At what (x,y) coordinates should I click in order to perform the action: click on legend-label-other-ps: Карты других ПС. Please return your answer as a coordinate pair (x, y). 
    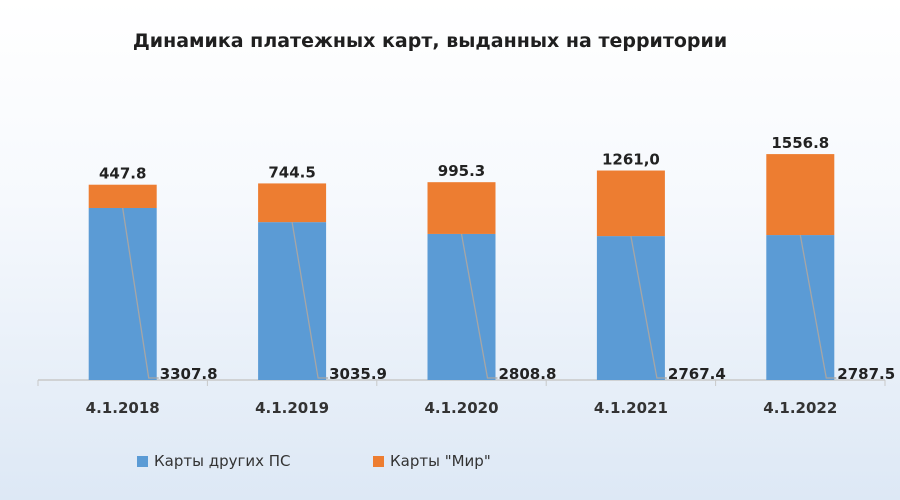
    Looking at the image, I should click on (222, 461).